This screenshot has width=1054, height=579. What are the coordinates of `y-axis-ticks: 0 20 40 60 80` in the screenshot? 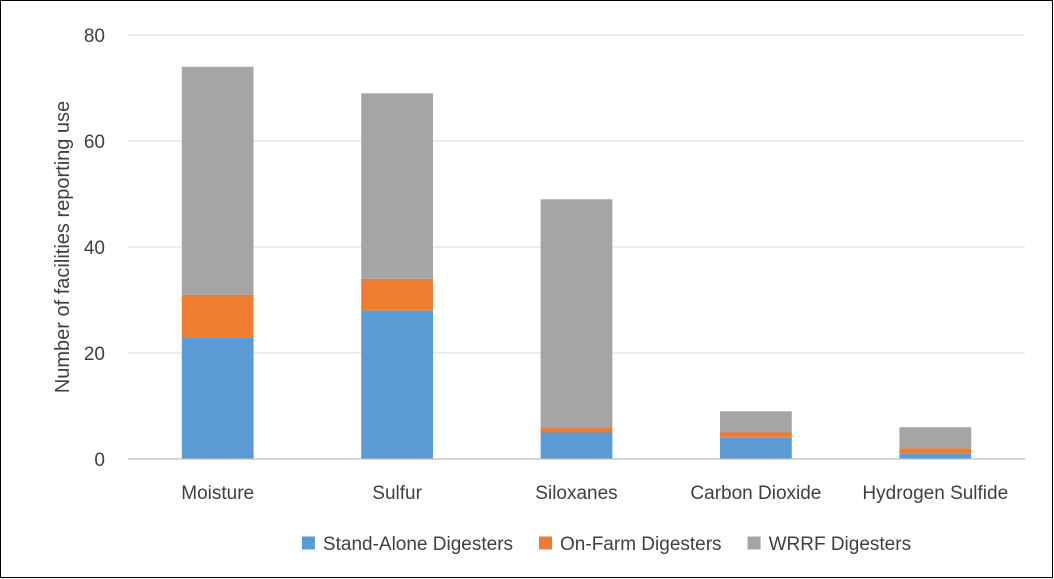 It's located at (94, 248).